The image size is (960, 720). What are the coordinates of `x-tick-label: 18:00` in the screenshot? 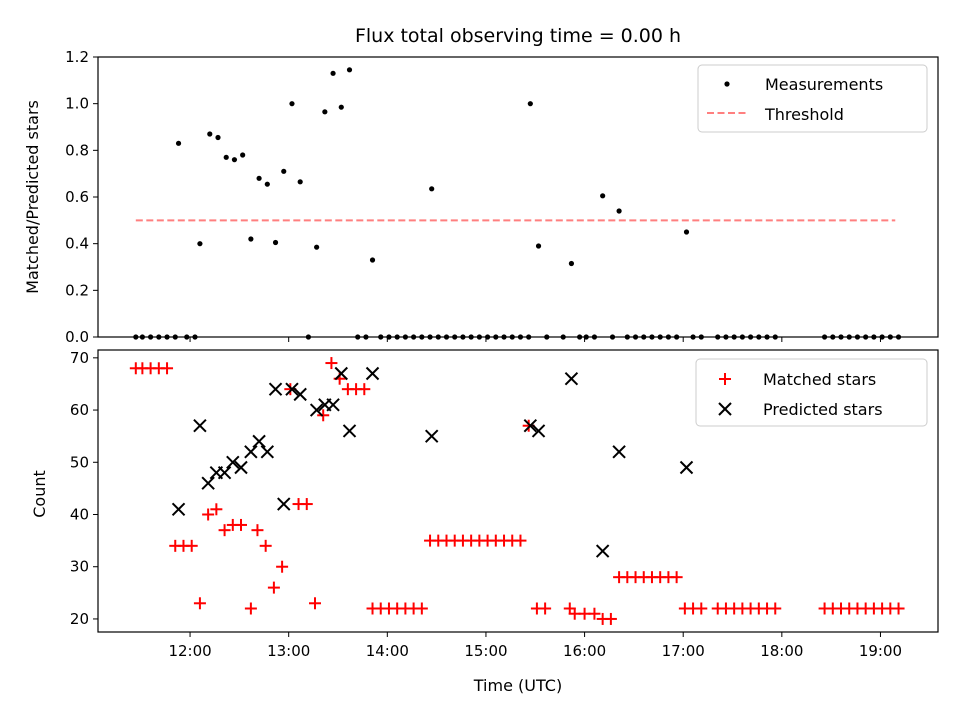 It's located at (781, 651).